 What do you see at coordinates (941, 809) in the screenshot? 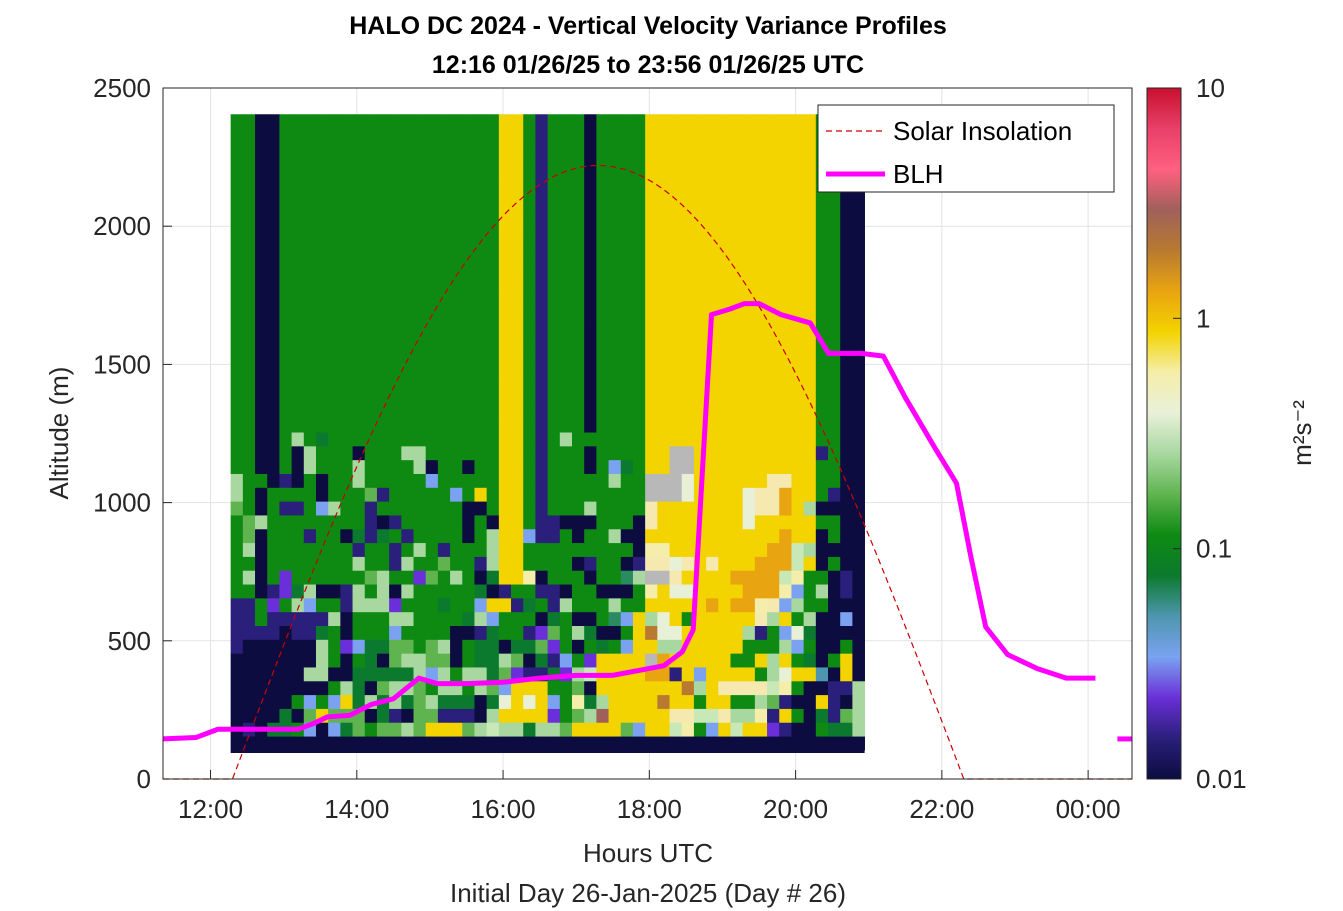
I see `x-tick-label: 22:00` at bounding box center [941, 809].